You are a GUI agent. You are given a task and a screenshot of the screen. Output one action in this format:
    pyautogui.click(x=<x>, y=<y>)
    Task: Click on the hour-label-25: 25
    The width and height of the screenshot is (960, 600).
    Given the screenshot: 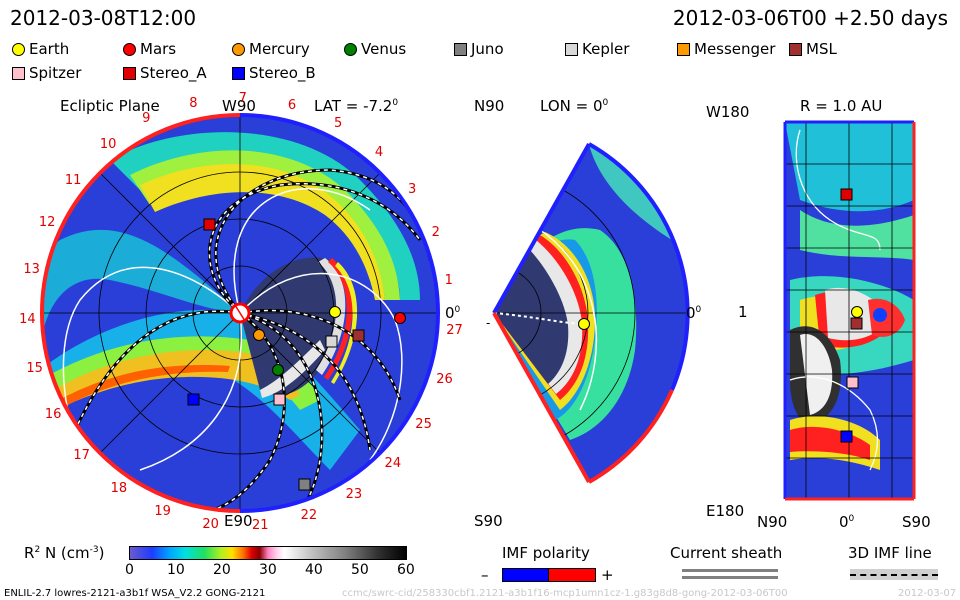 What is the action you would take?
    pyautogui.click(x=423, y=425)
    